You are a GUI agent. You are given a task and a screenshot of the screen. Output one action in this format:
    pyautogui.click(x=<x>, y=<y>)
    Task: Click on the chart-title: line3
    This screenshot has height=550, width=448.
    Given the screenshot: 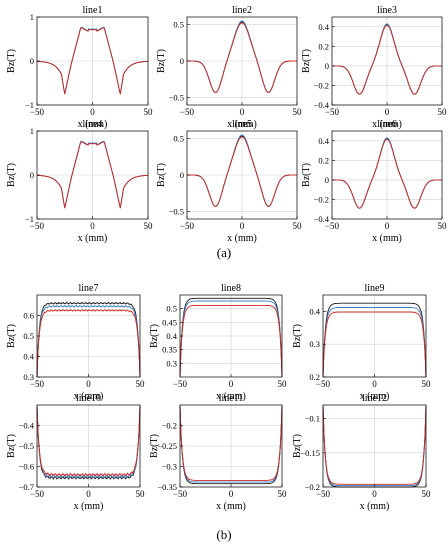 What is the action you would take?
    pyautogui.click(x=387, y=10)
    